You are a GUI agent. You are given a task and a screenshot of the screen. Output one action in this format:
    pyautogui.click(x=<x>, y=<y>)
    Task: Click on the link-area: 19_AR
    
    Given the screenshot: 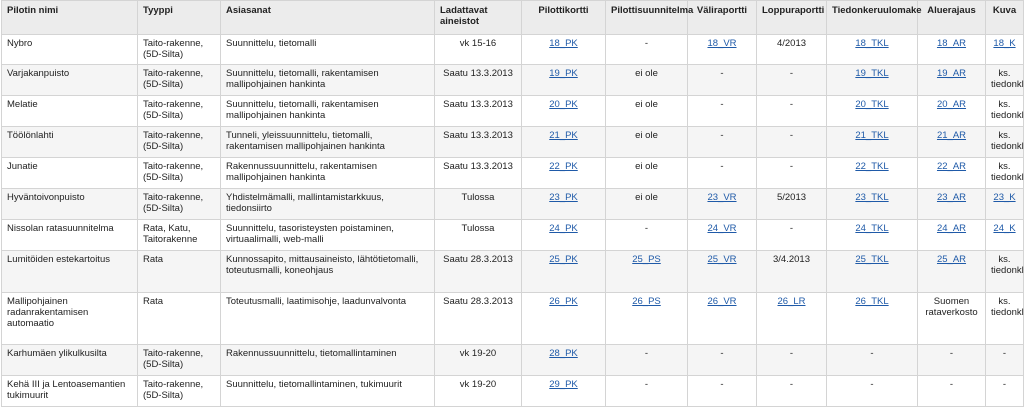 What is the action you would take?
    pyautogui.click(x=951, y=73)
    